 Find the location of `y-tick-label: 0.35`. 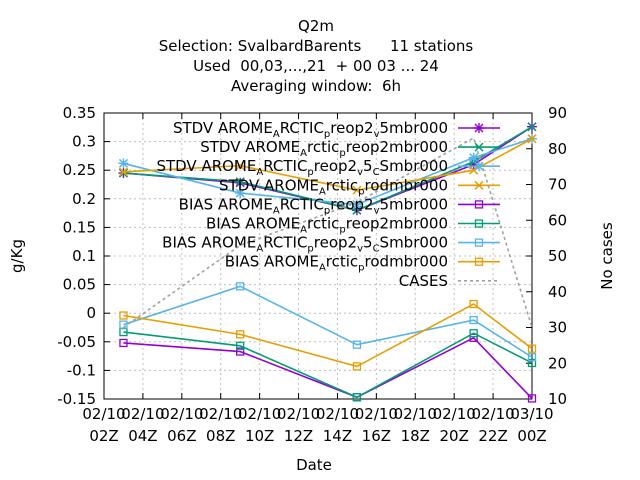

y-tick-label: 0.35 is located at coordinates (79, 113).